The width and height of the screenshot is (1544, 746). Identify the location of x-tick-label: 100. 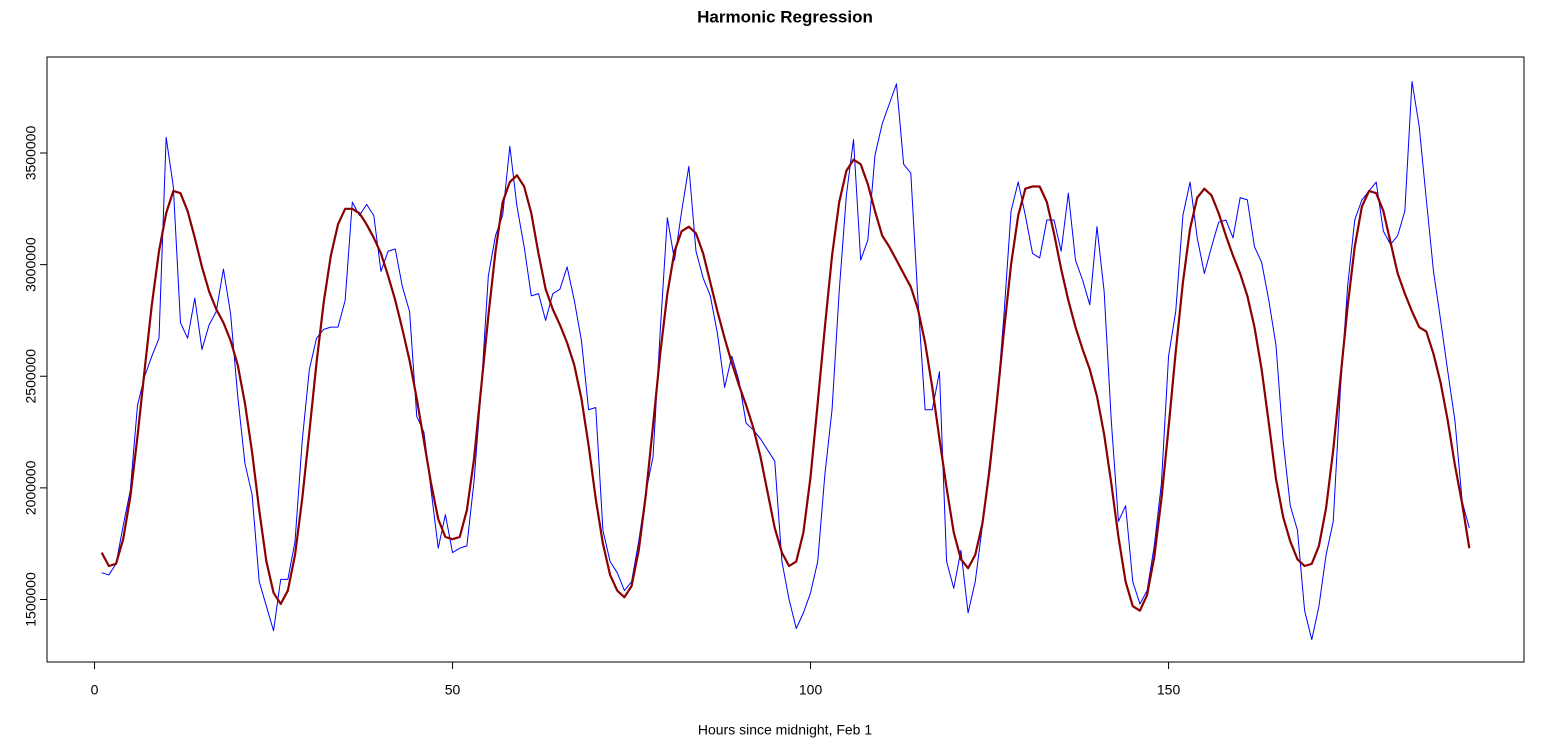
(811, 690).